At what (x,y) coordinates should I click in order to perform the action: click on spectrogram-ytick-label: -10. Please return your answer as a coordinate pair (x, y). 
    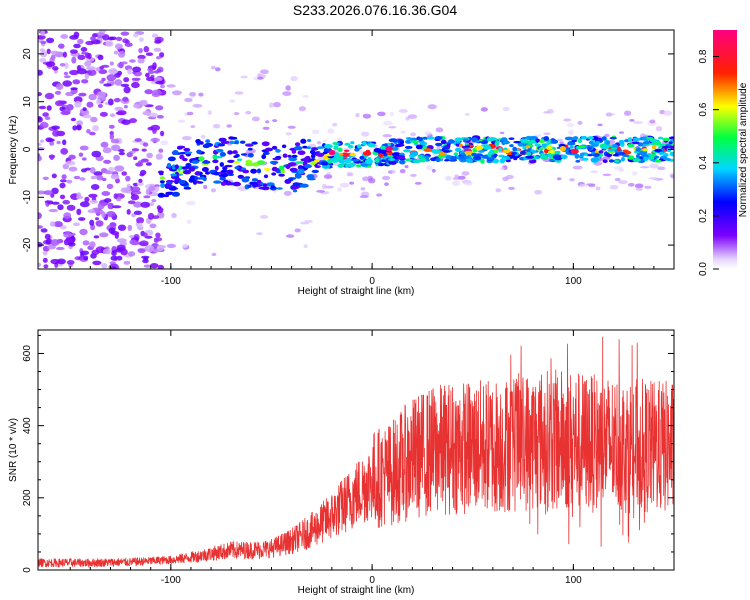
    Looking at the image, I should click on (27, 197).